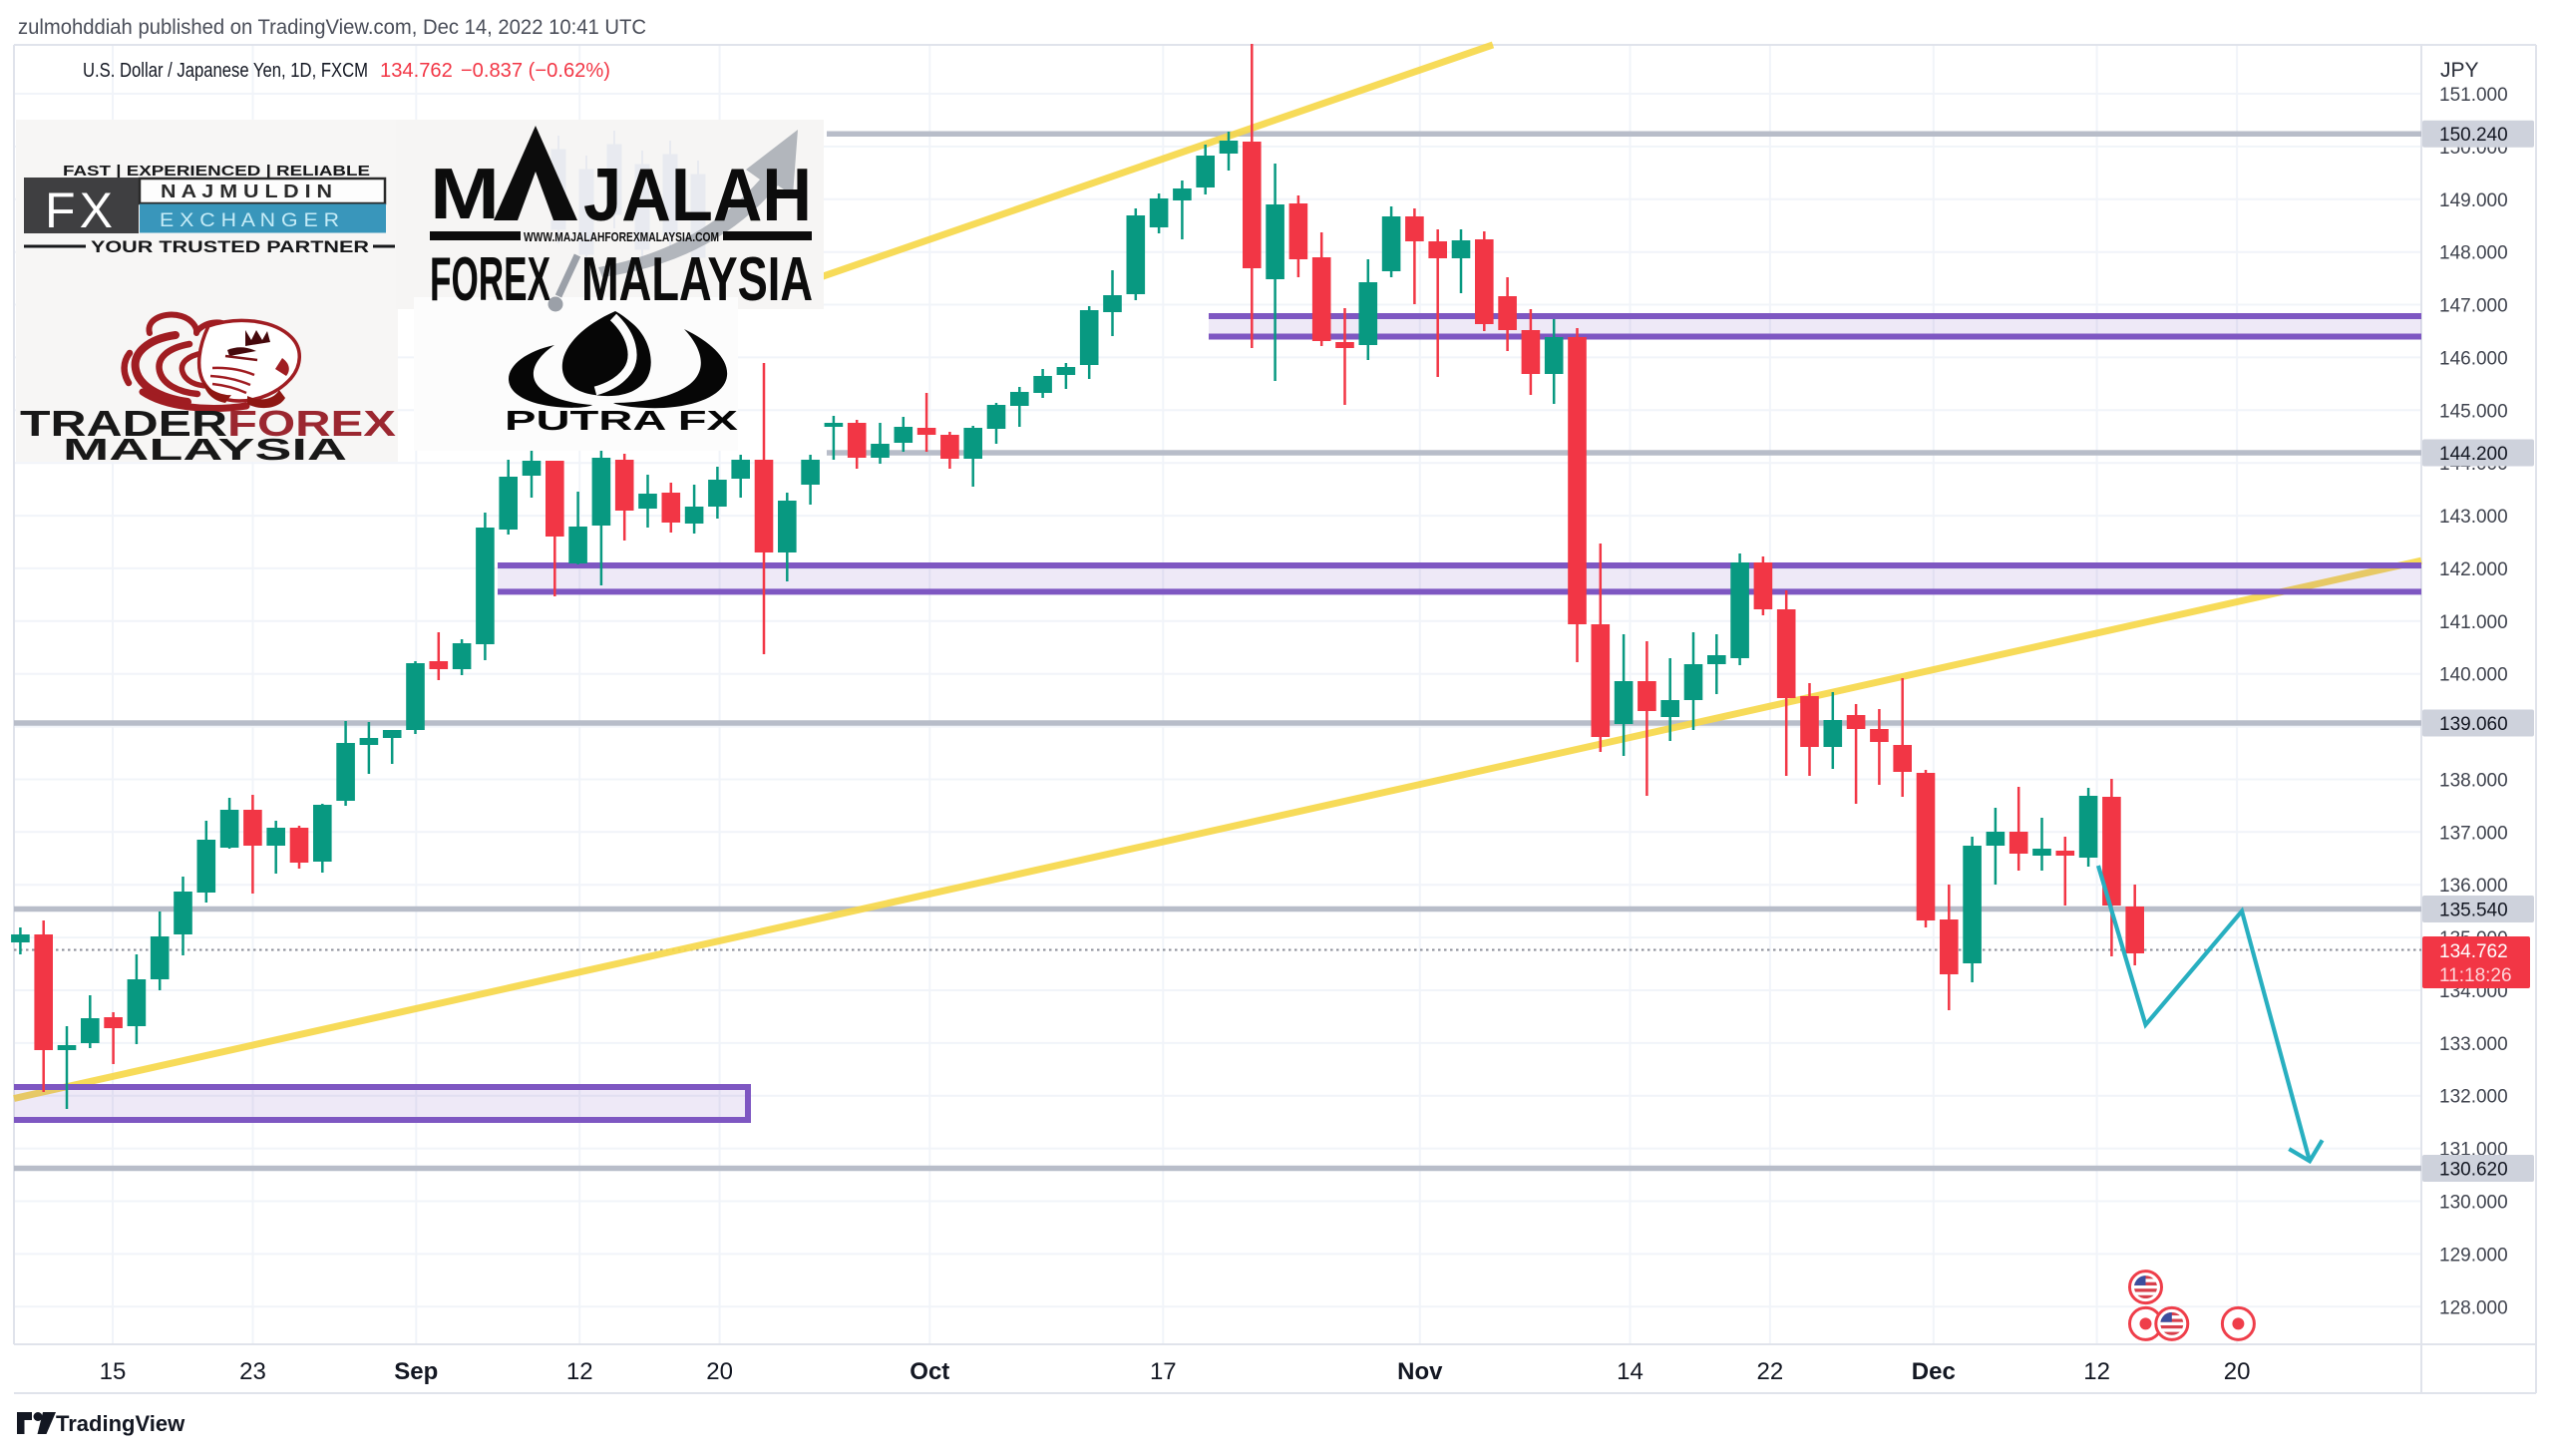 This screenshot has width=2553, height=1456. What do you see at coordinates (2473, 411) in the screenshot?
I see `svg-text: 145.000` at bounding box center [2473, 411].